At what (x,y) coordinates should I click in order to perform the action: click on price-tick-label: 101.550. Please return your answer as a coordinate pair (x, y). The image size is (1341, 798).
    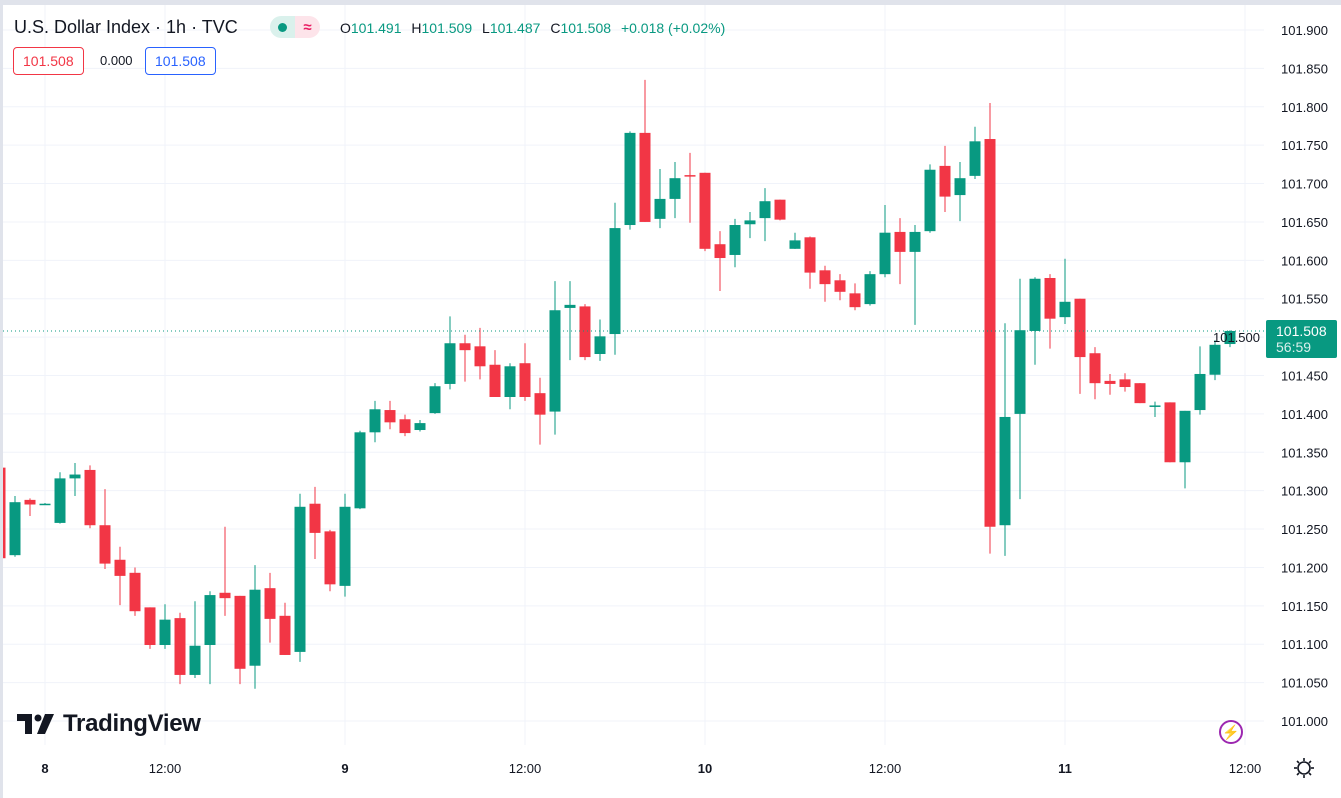
    Looking at the image, I should click on (1304, 299).